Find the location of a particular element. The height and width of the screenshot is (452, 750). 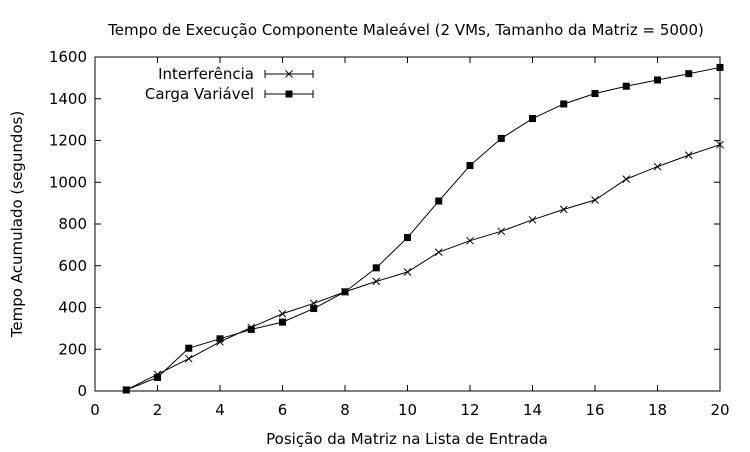

x-tick-label: 14 is located at coordinates (532, 410).